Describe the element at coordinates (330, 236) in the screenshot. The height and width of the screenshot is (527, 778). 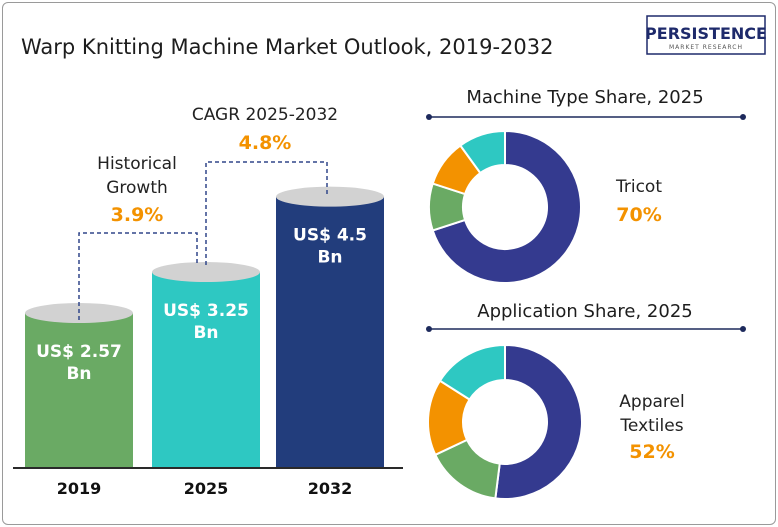
I see `bar-value-2032: US$ 4.5` at that location.